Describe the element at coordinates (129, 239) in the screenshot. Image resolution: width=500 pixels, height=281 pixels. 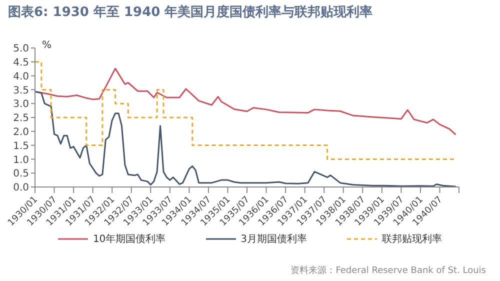
I see `legend-label: 10年期国债利率` at that location.